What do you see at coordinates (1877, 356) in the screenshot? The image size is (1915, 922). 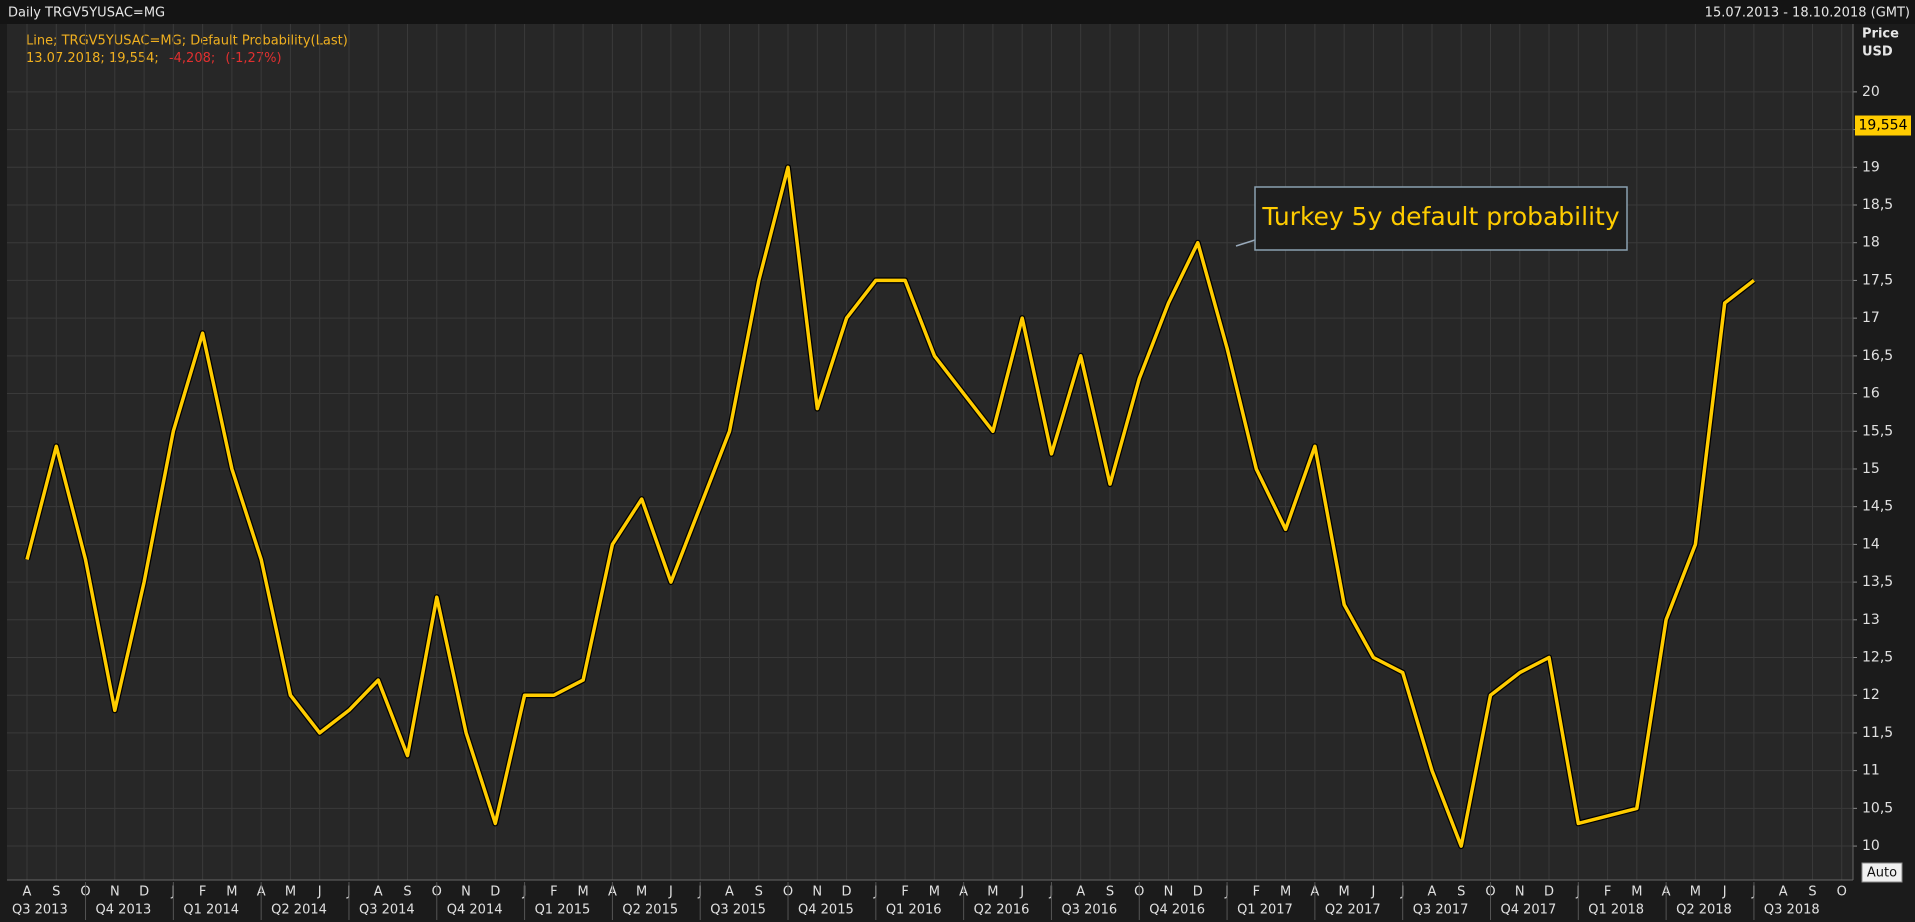 I see `y-tick-label: 16,5` at bounding box center [1877, 356].